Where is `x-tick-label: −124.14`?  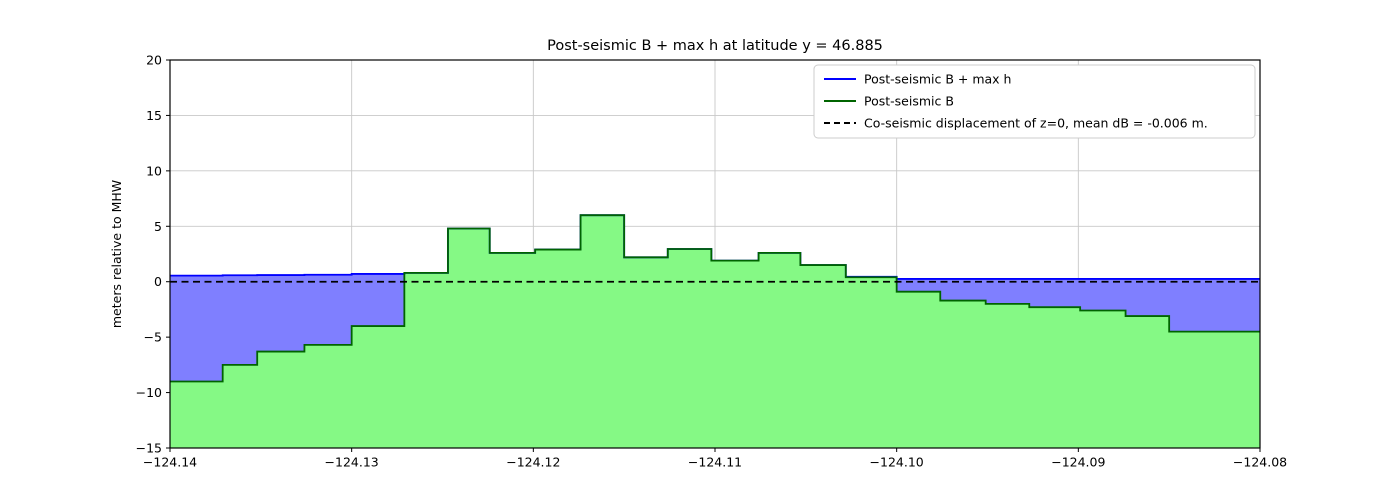 x-tick-label: −124.14 is located at coordinates (170, 462).